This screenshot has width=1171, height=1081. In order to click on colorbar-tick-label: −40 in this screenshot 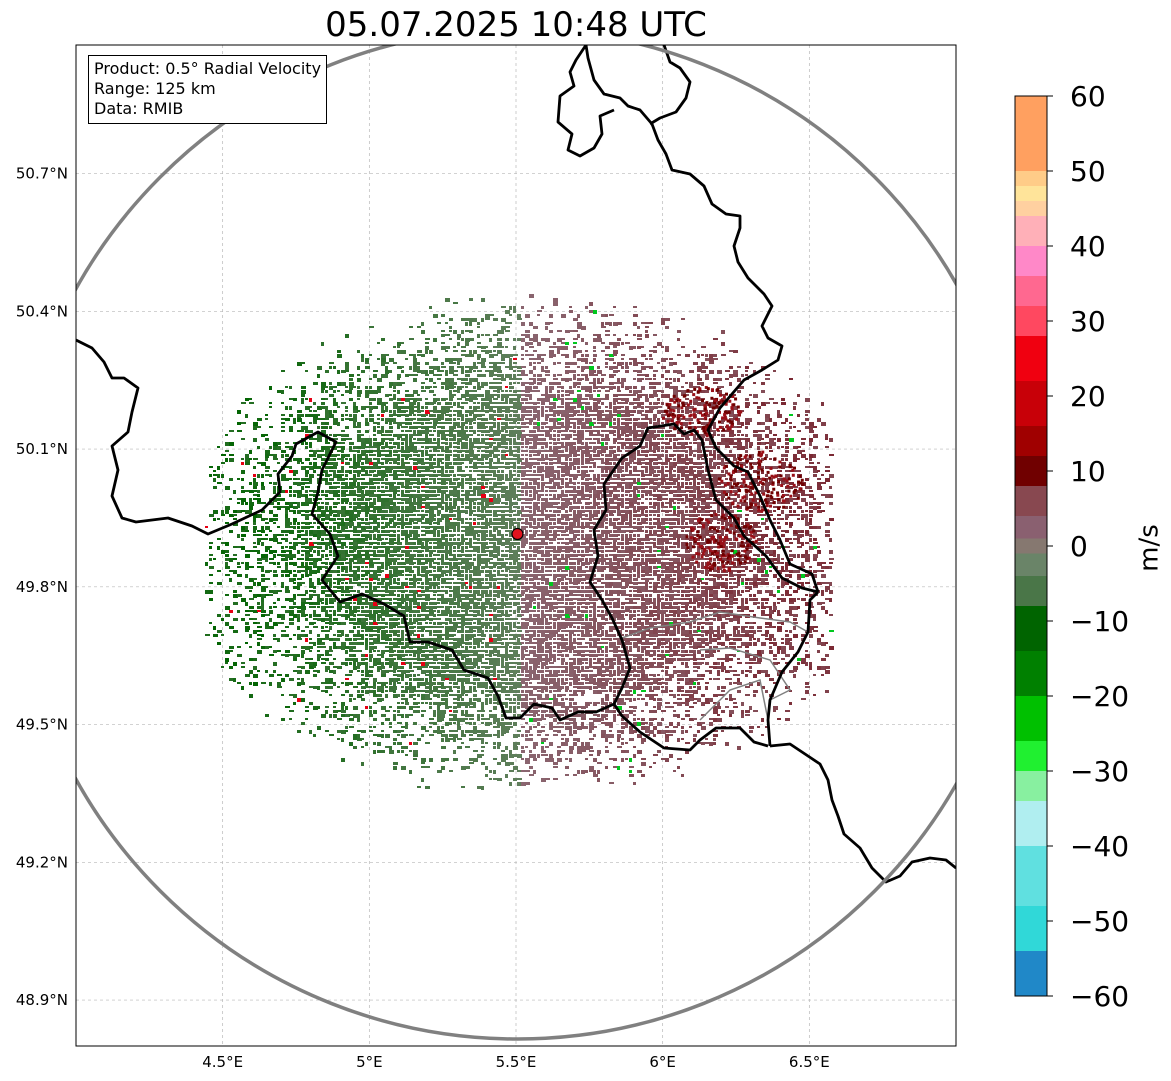, I will do `click(1099, 846)`.